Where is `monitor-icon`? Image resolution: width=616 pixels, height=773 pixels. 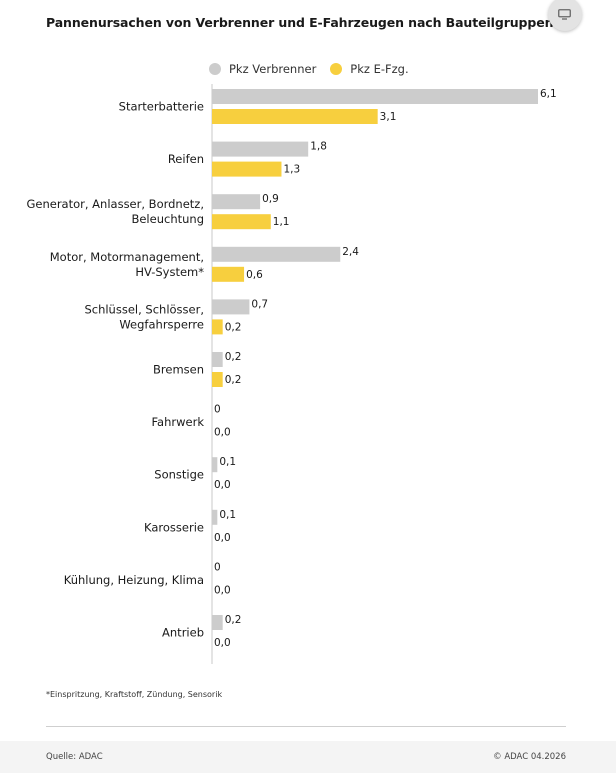 monitor-icon is located at coordinates (564, 14).